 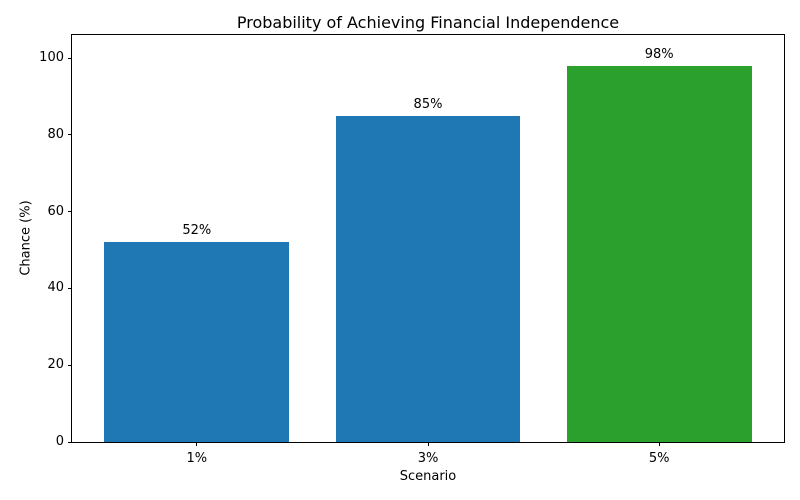 What do you see at coordinates (55, 211) in the screenshot?
I see `y-axis-tick-label: 60` at bounding box center [55, 211].